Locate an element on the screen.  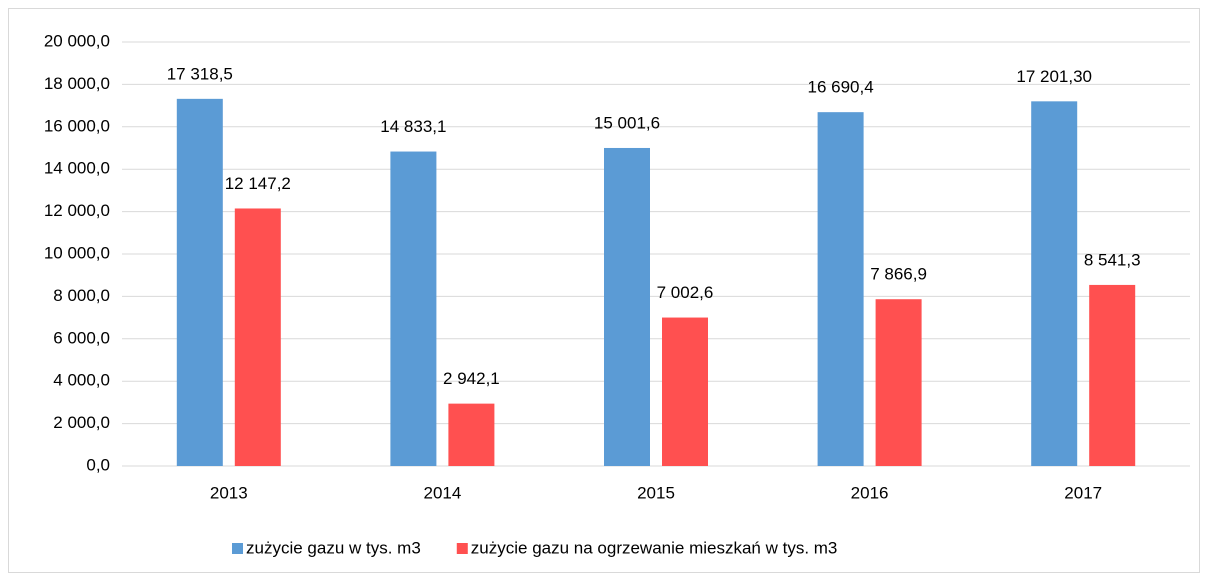
data-label: 16 690,4 is located at coordinates (841, 87).